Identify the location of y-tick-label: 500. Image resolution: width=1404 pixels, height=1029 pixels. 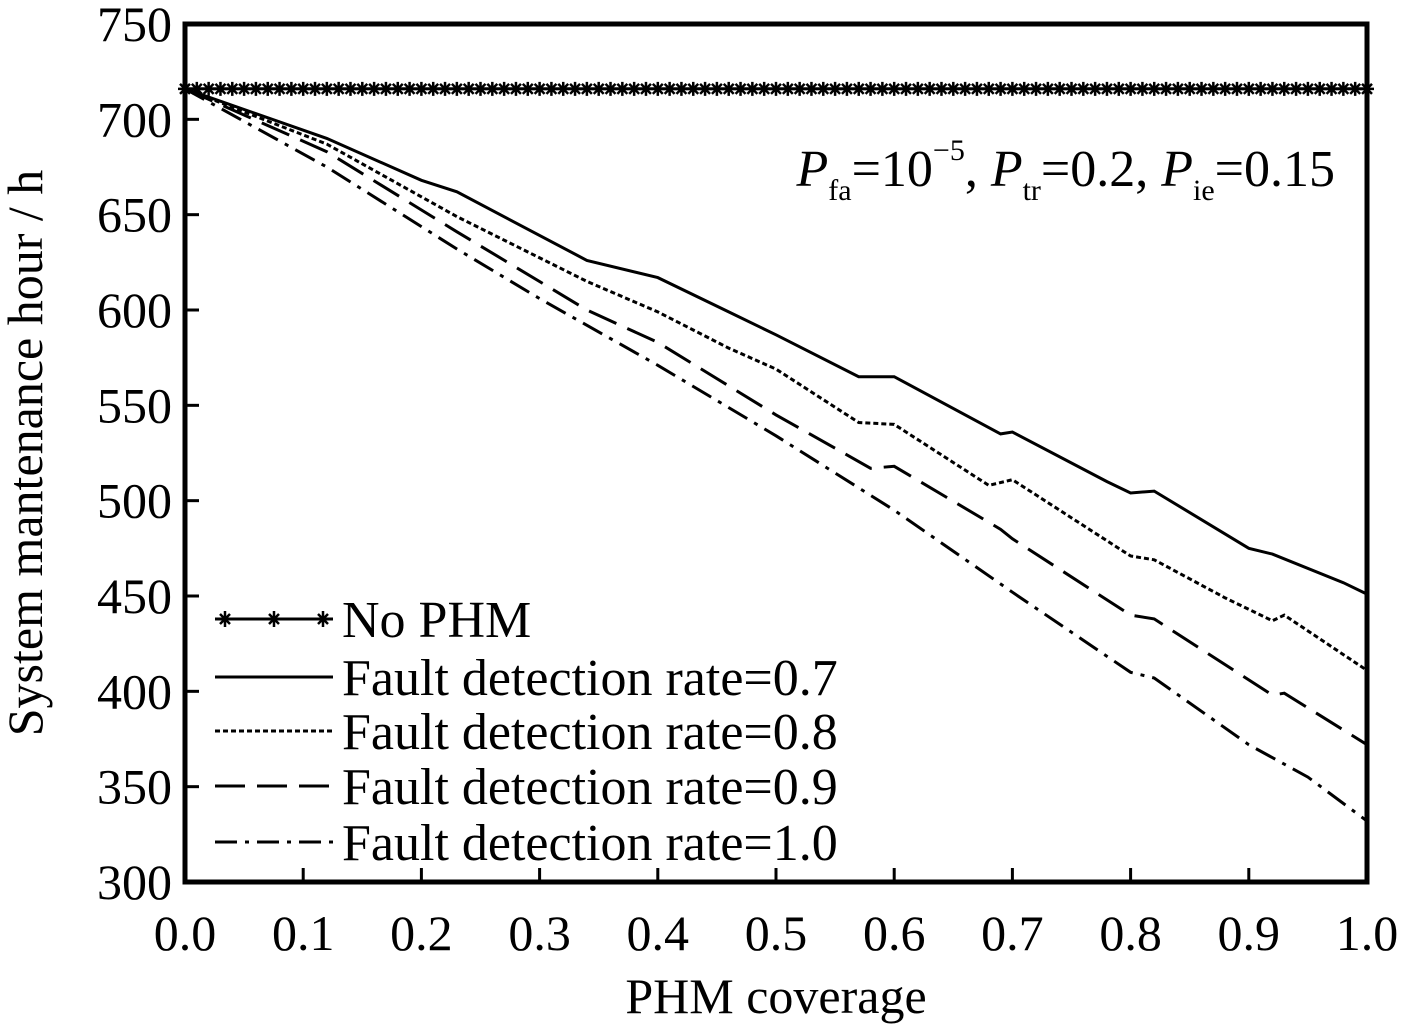
(134, 501).